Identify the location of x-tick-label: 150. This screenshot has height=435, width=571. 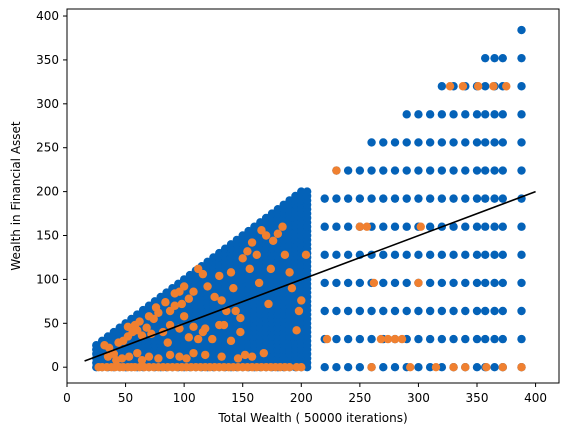
(242, 398).